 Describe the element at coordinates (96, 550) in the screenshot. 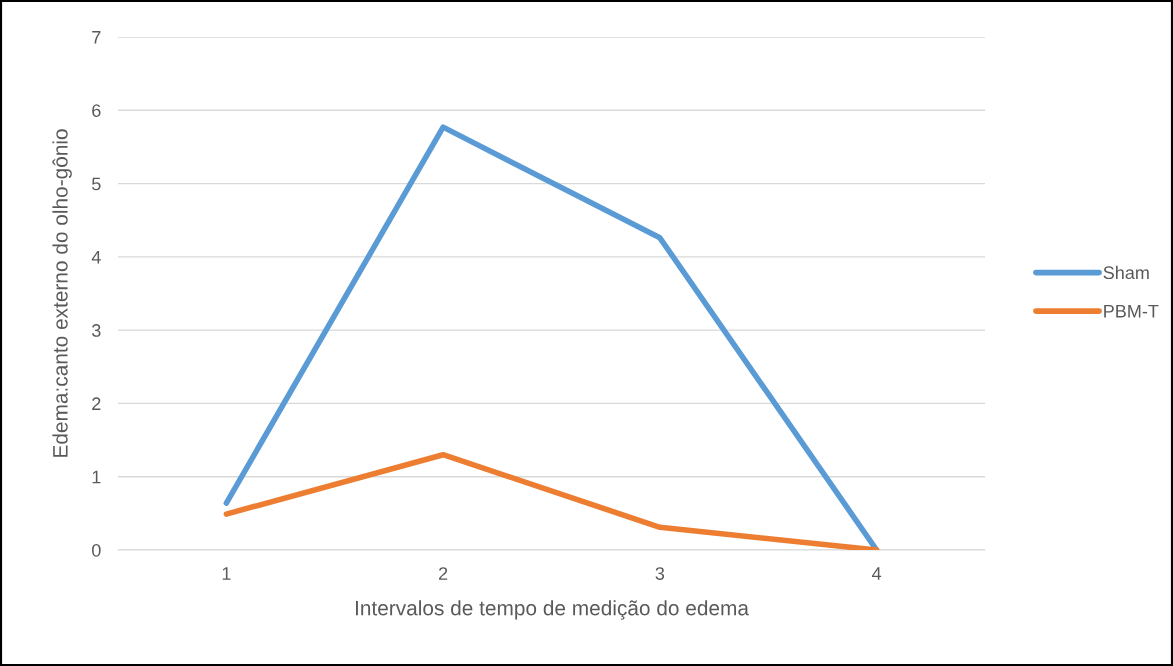

I see `y-tick-label: 0` at that location.